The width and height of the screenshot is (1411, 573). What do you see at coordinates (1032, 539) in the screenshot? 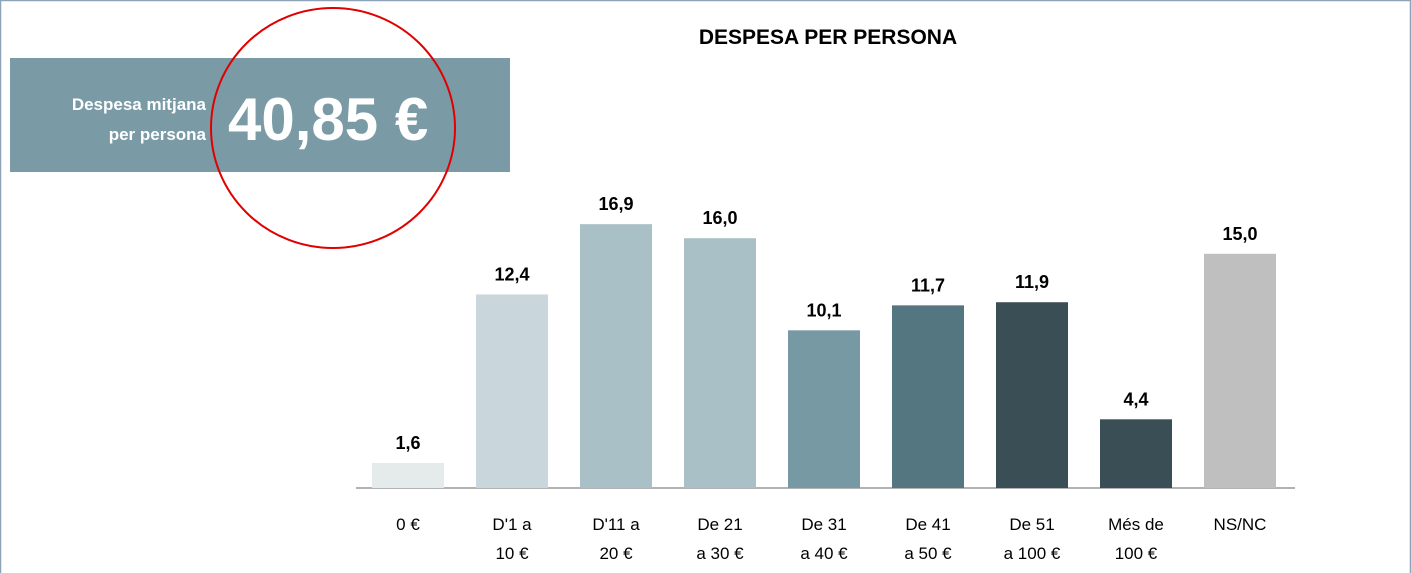
I see `x-tick-label: De 51 a 100 €` at bounding box center [1032, 539].